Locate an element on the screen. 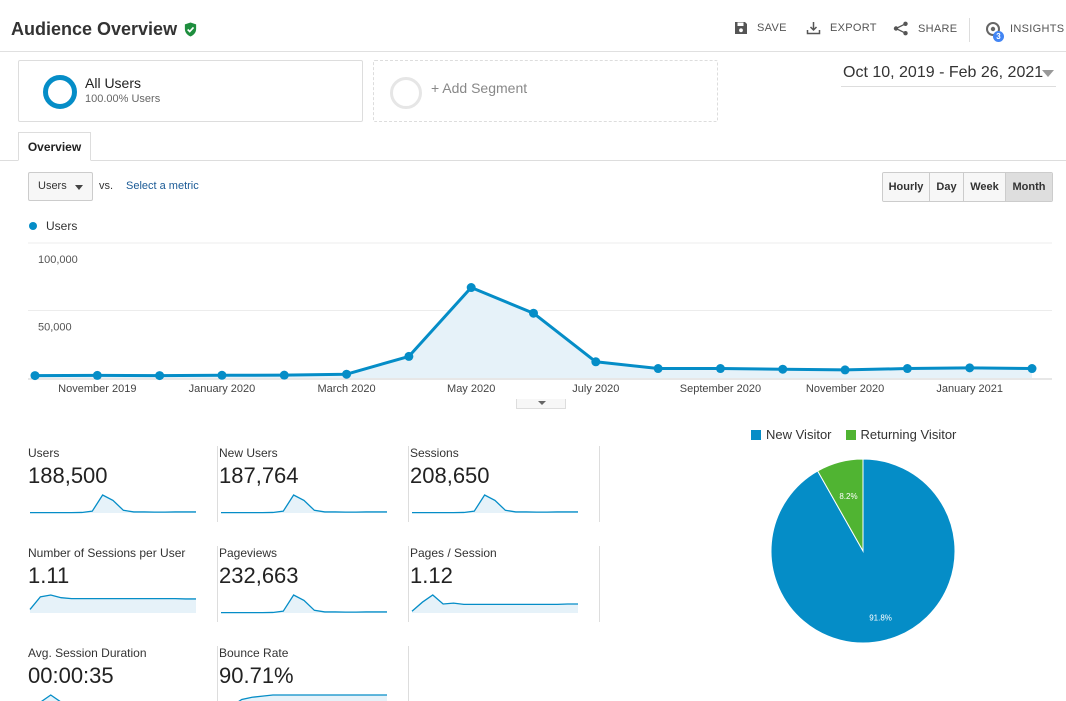  insights-label: INSIGHTS is located at coordinates (1037, 29).